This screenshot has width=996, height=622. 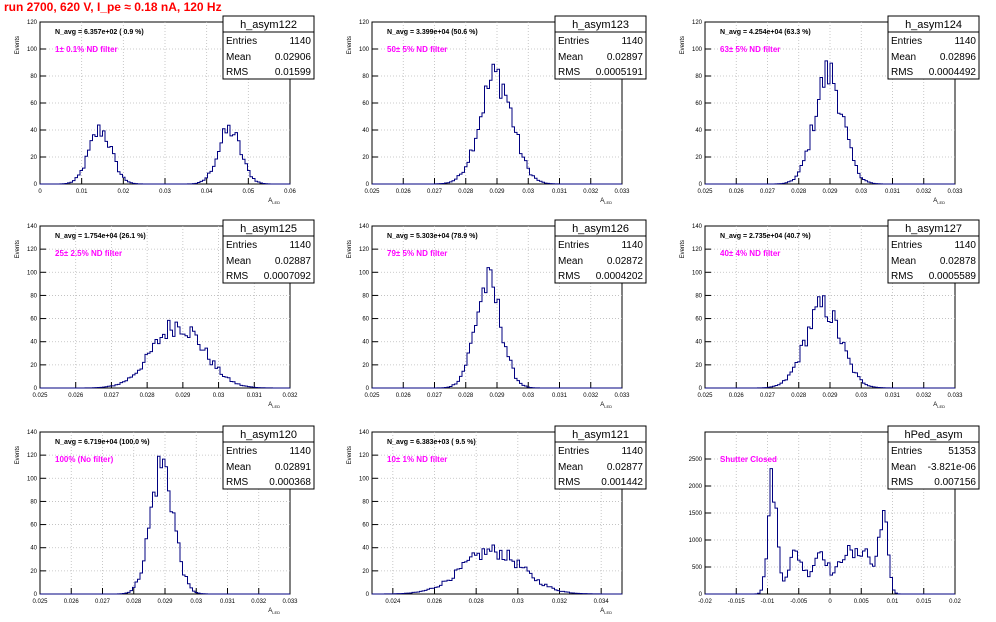 I want to click on x-tick-label: 0.04, so click(x=207, y=192).